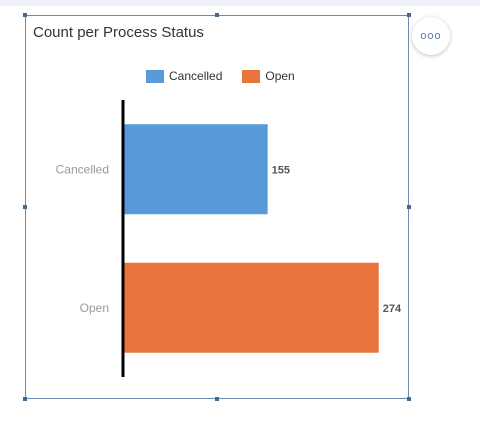  I want to click on more-options-button: ooo, so click(431, 36).